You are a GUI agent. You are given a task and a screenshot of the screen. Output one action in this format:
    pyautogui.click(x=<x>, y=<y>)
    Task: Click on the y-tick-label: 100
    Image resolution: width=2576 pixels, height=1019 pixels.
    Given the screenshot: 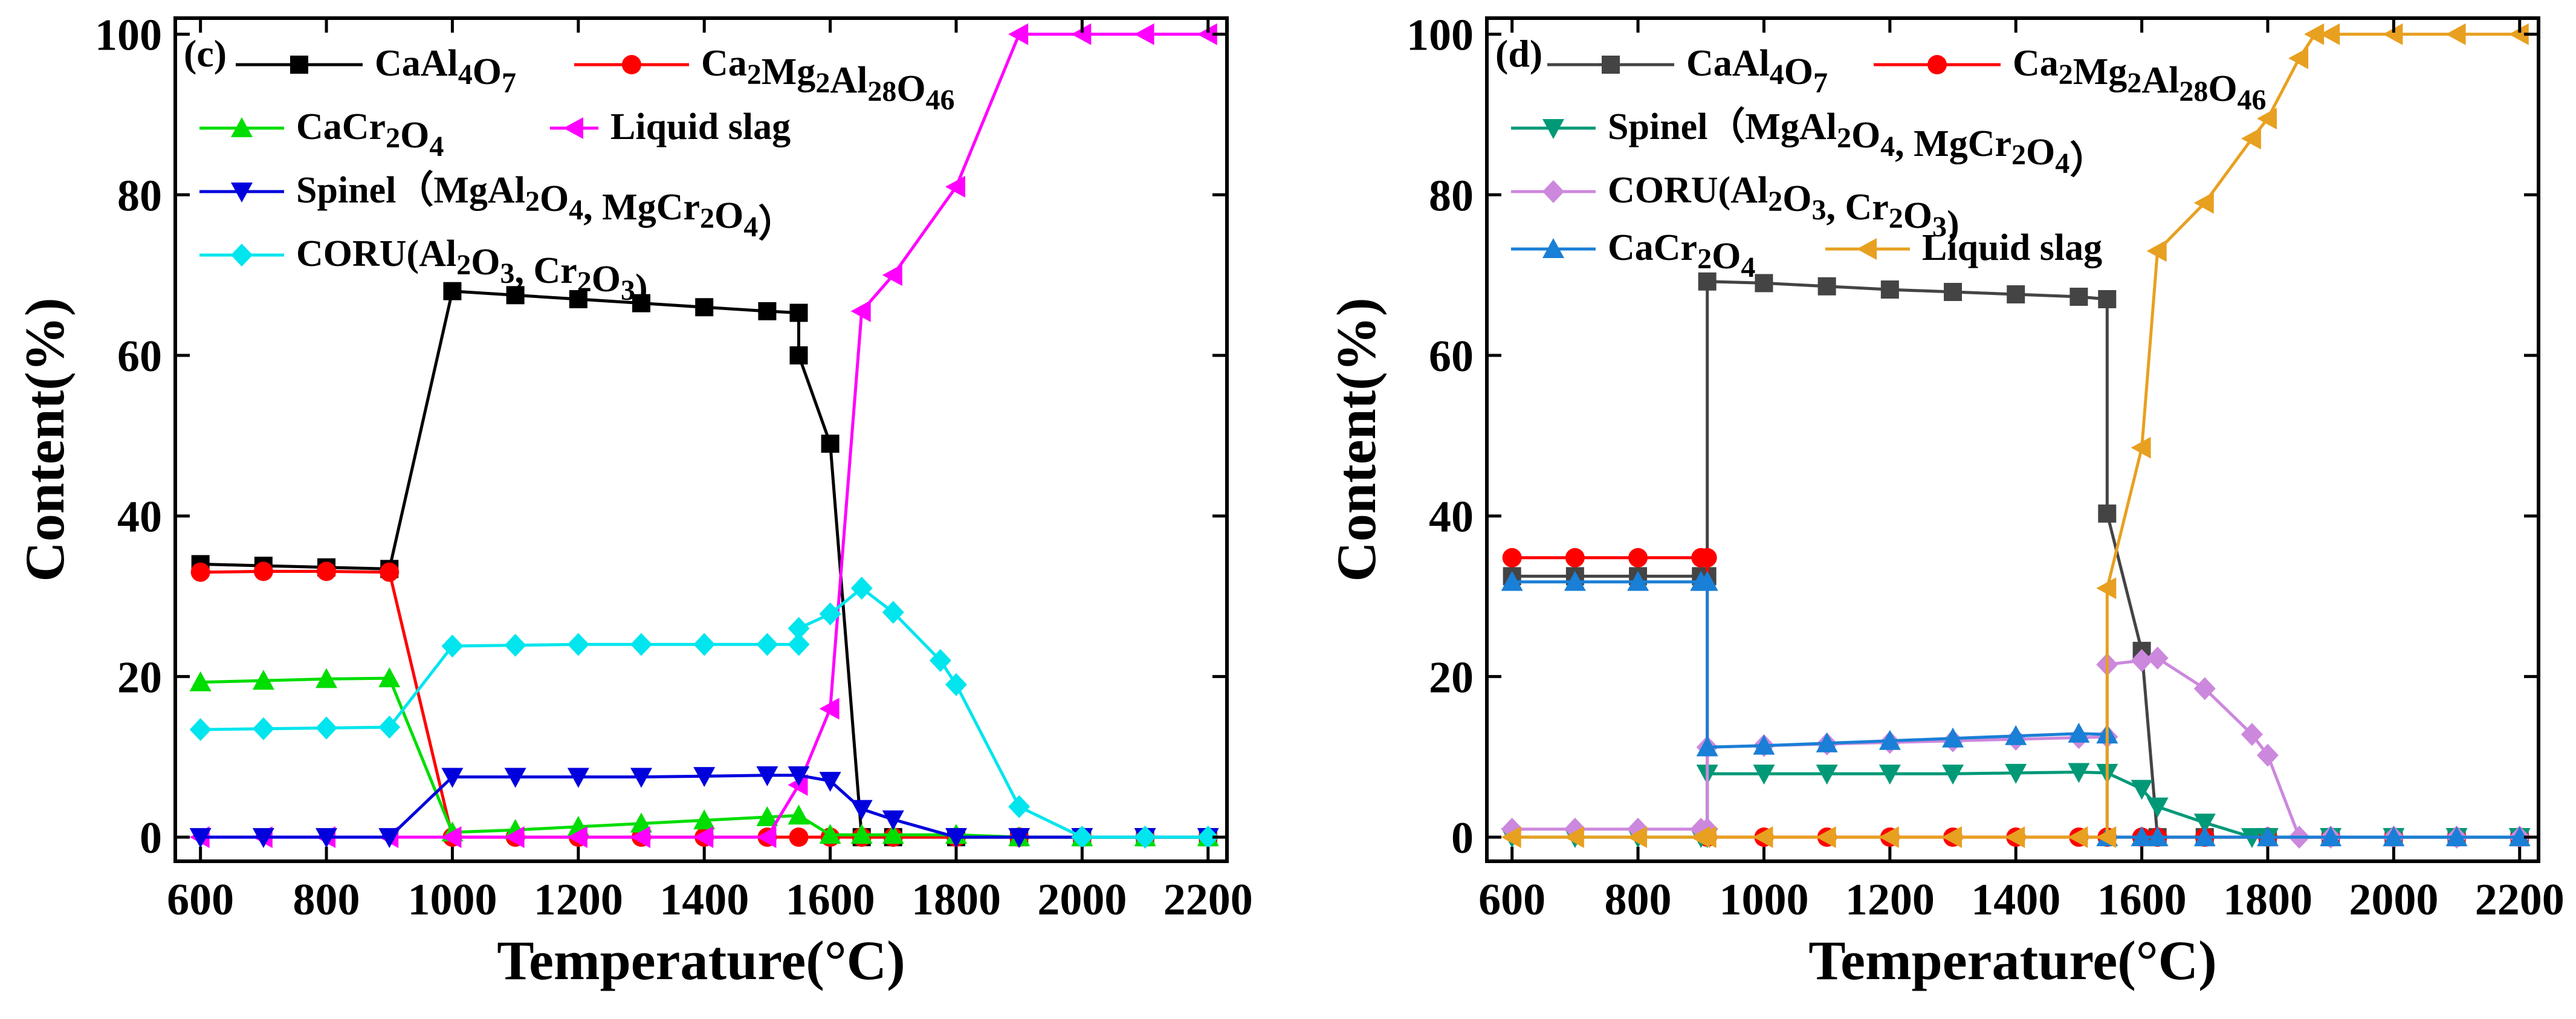 What is the action you would take?
    pyautogui.click(x=1440, y=35)
    